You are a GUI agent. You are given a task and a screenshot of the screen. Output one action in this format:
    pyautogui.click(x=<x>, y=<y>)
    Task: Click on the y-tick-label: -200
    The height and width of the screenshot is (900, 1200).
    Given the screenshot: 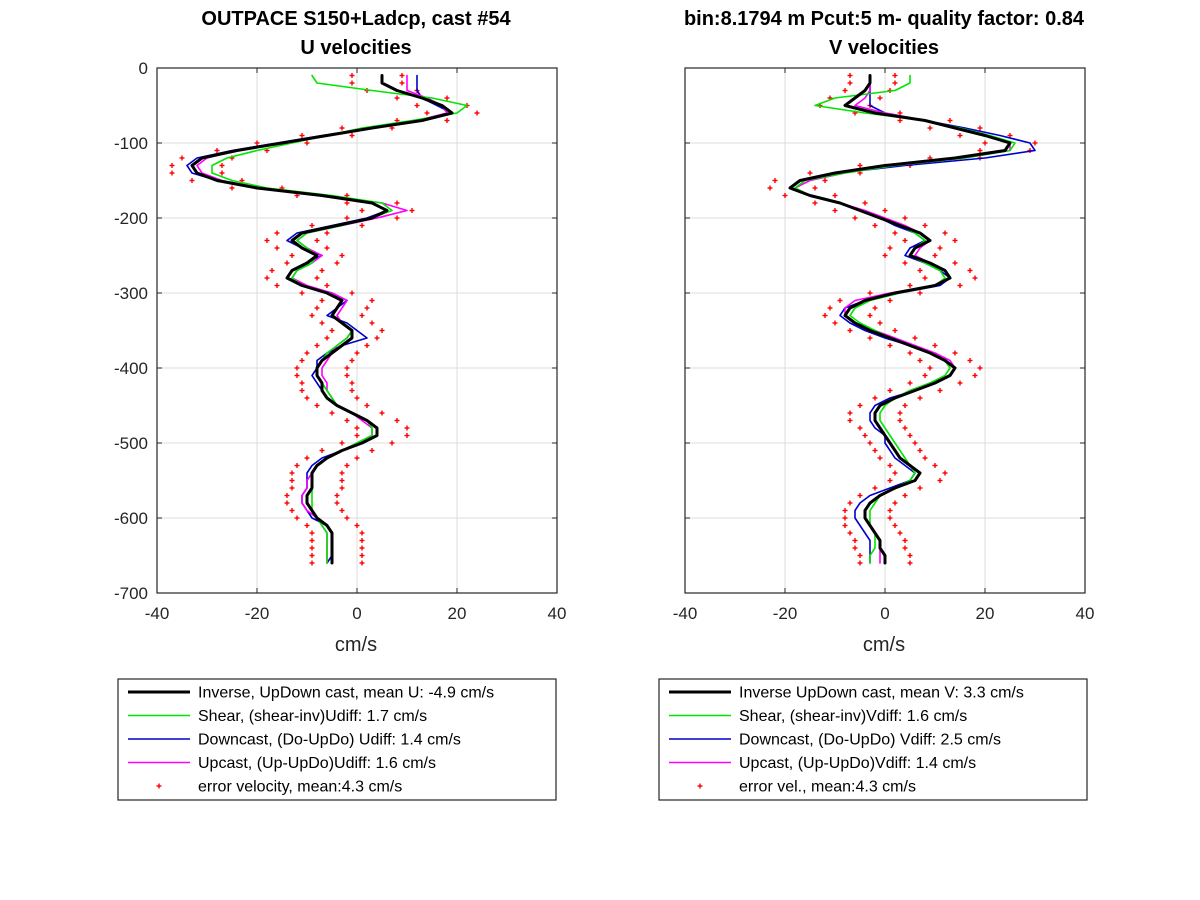 What is the action you would take?
    pyautogui.click(x=131, y=218)
    